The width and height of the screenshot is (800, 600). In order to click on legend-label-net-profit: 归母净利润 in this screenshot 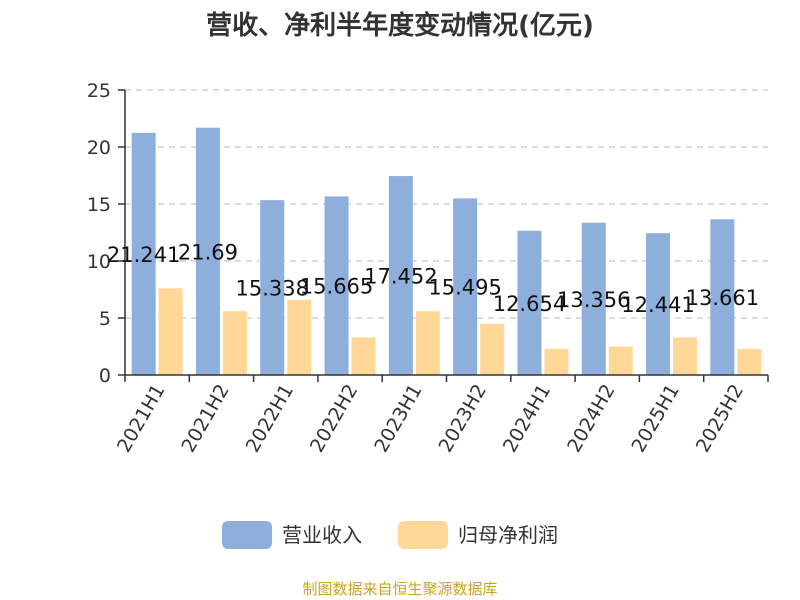, I will do `click(508, 535)`.